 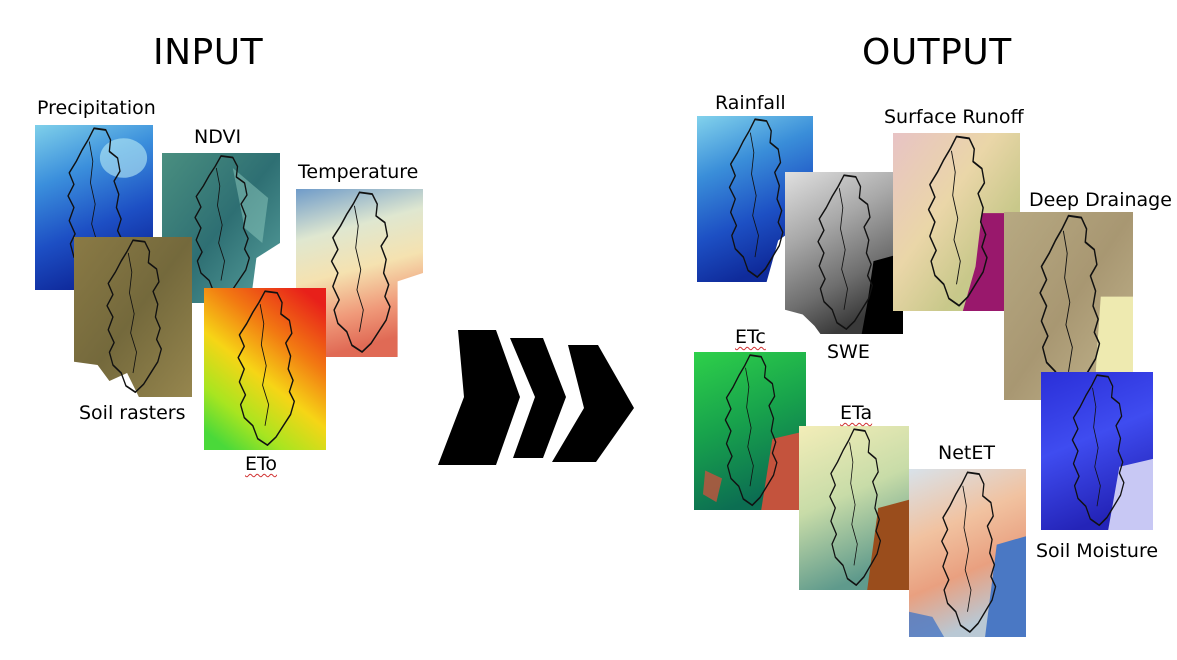 I want to click on temperature-label: Temperature, so click(x=358, y=172).